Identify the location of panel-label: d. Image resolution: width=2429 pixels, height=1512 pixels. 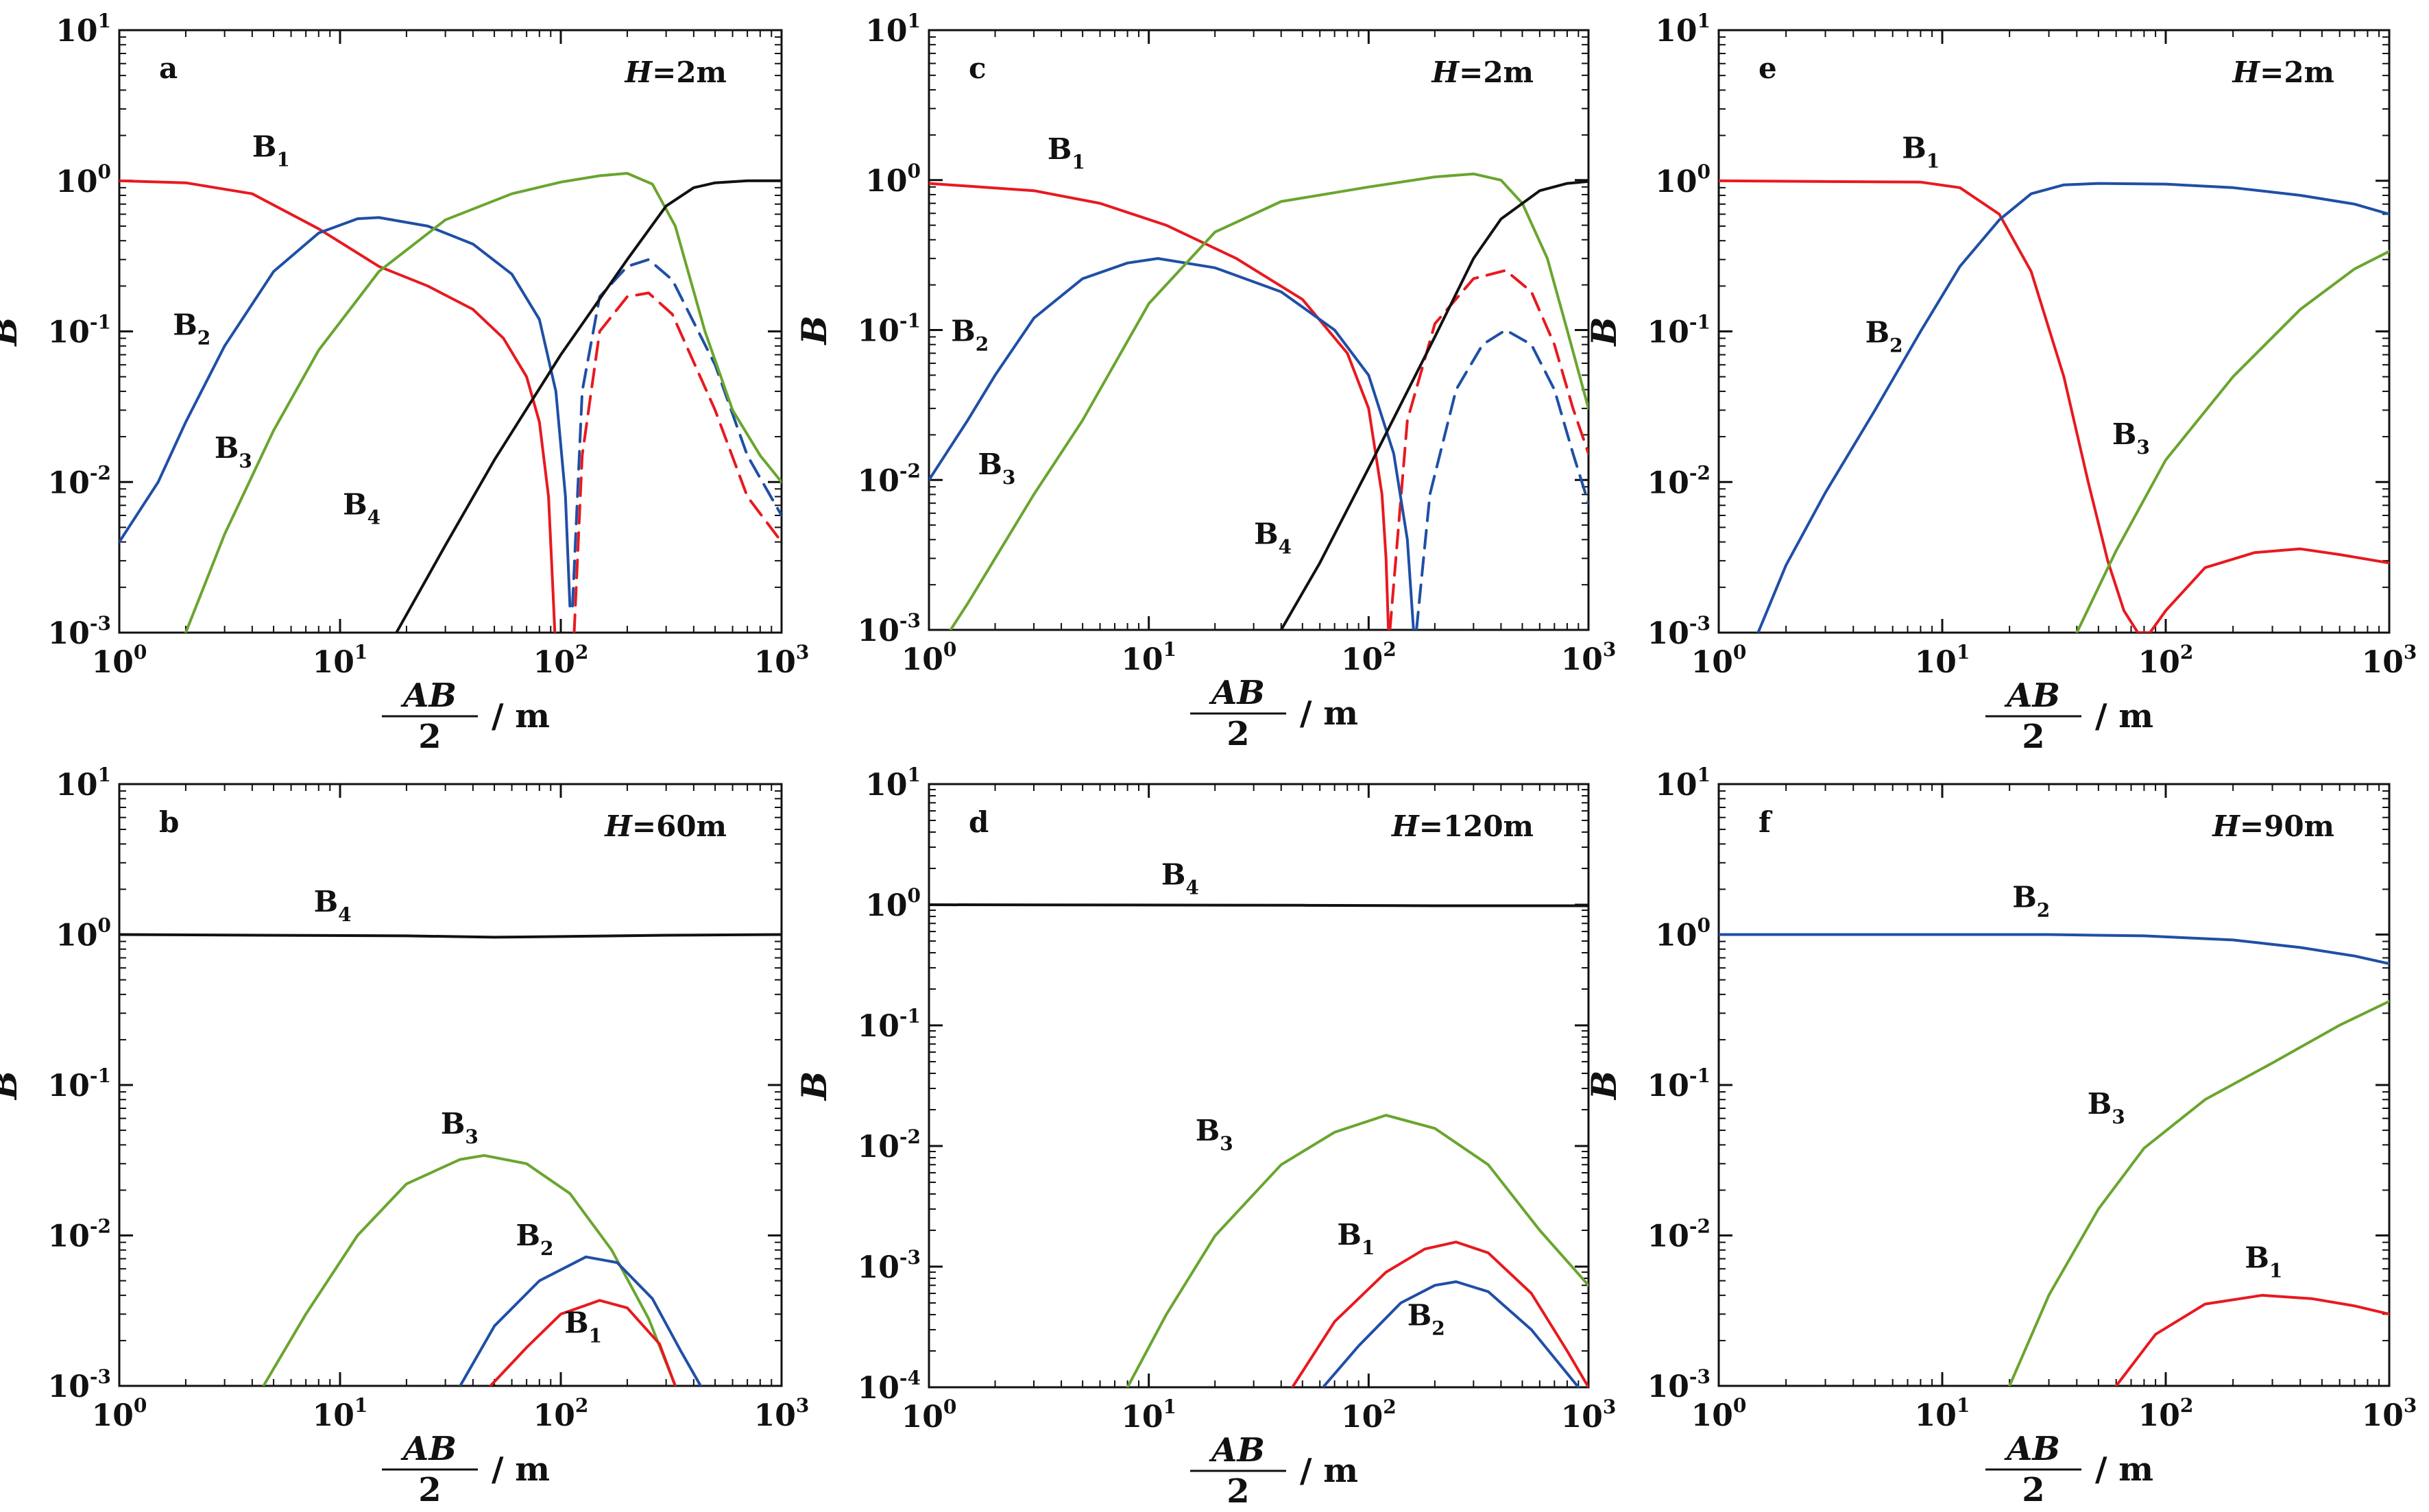
(979, 822).